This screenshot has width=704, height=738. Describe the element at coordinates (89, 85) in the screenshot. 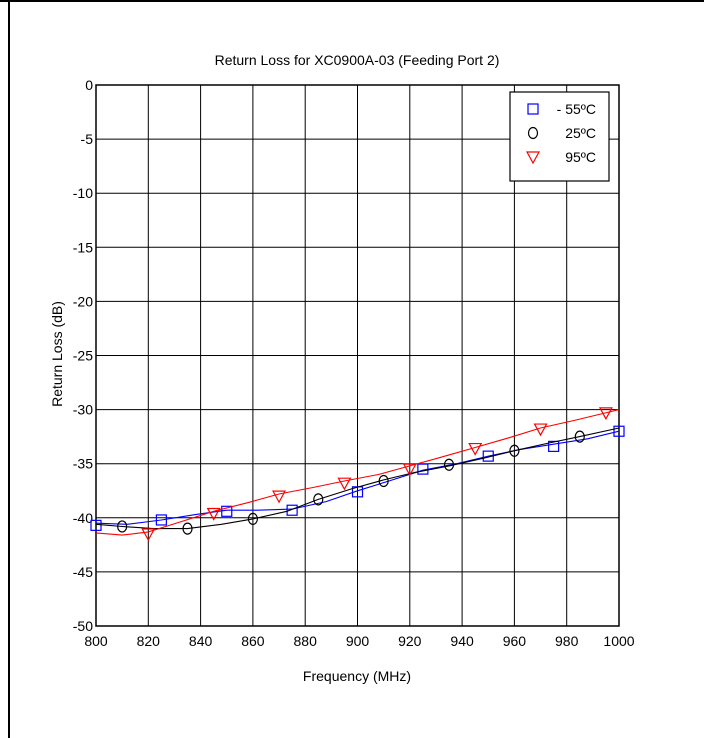

I see `y-tick-label: 0` at that location.